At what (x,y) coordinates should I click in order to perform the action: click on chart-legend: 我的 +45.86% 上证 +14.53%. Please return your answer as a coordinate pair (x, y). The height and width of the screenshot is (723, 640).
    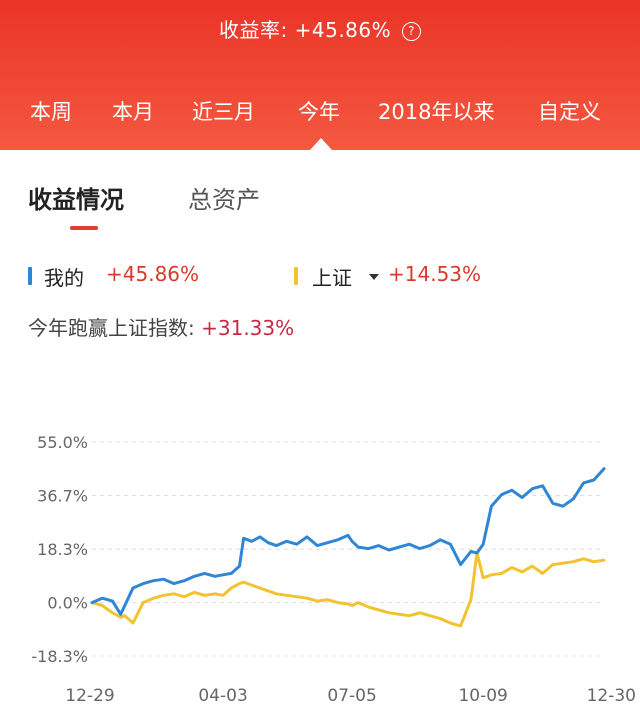
    Looking at the image, I should click on (320, 278).